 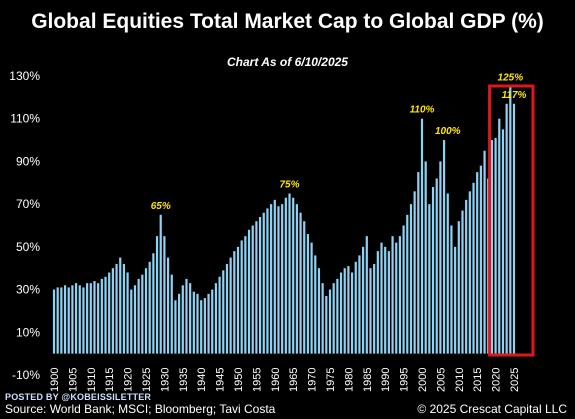 What do you see at coordinates (92, 380) in the screenshot?
I see `x-tick-label: 1910` at bounding box center [92, 380].